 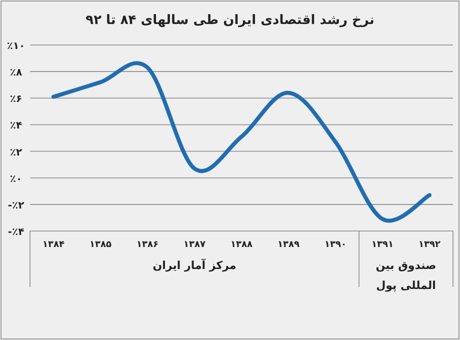 I want to click on y-tick-label: -٪۲, so click(x=16, y=206).